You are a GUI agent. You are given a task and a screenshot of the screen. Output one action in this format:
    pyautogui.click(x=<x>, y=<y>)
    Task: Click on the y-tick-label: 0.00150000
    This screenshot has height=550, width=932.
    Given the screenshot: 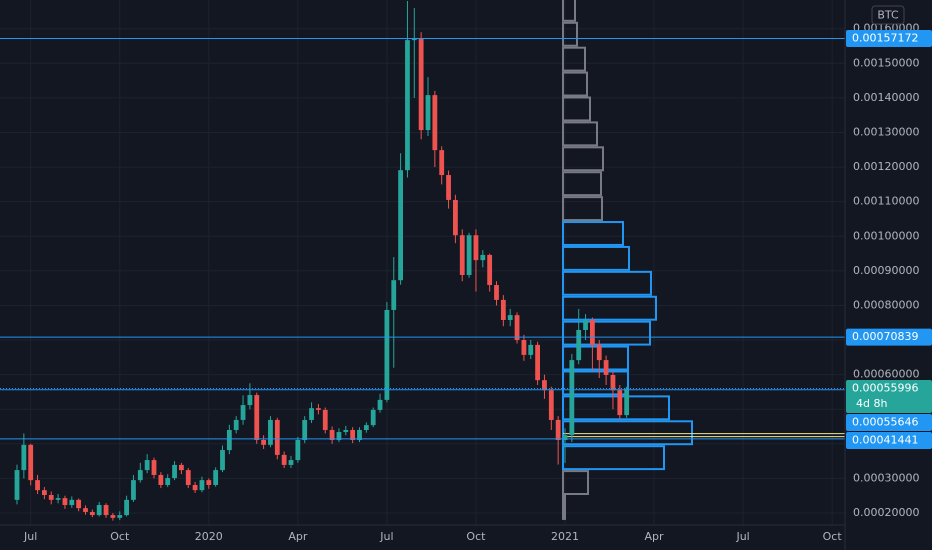 What is the action you would take?
    pyautogui.click(x=886, y=62)
    